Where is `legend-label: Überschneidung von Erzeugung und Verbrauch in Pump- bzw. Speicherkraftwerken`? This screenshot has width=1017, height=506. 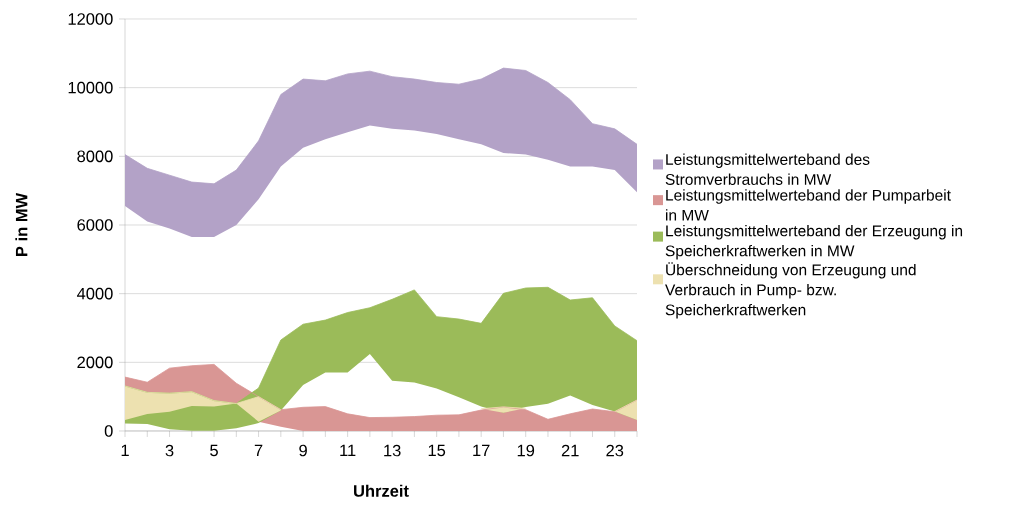 legend-label: Überschneidung von Erzeugung und Verbrauch in Pump- bzw. Speicherkraftwerken is located at coordinates (790, 290).